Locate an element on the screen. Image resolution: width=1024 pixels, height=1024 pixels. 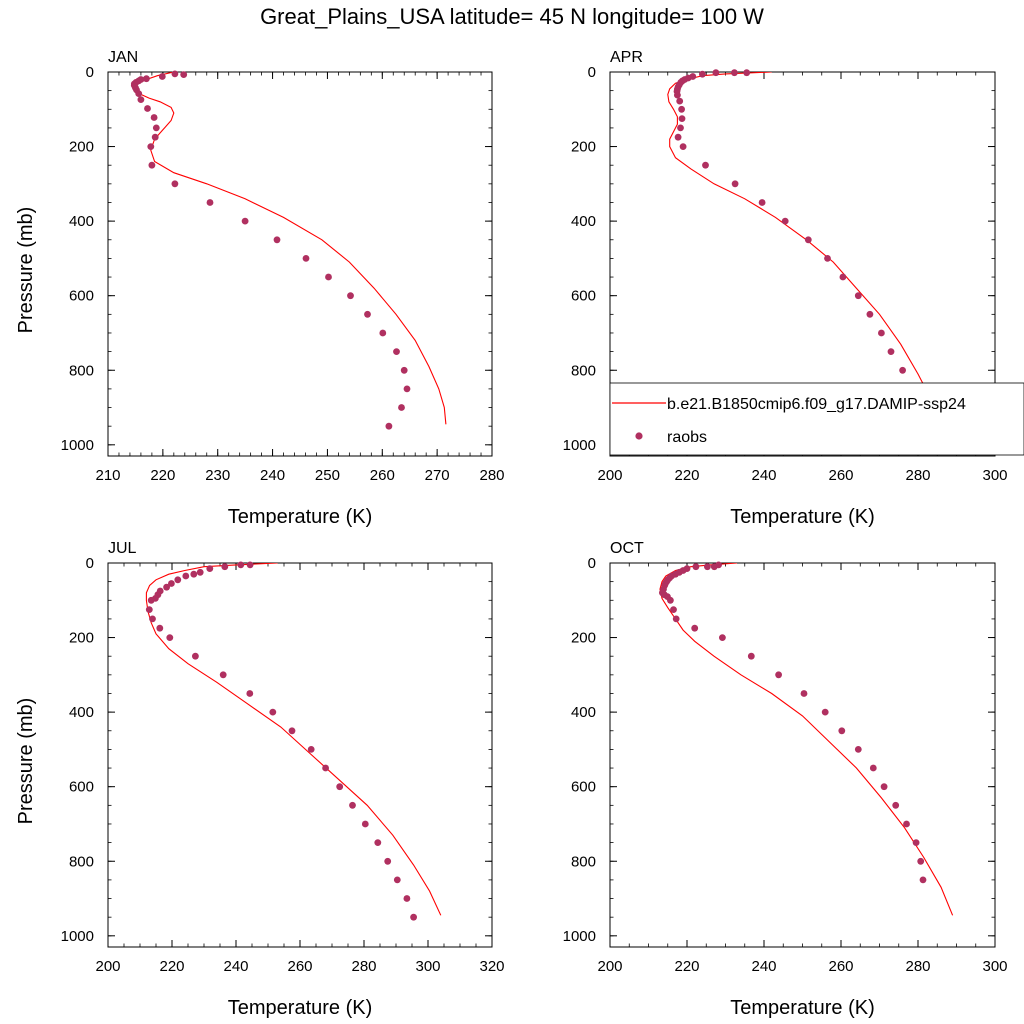
y-axis-label: Pressure (mb) is located at coordinates (26, 761).